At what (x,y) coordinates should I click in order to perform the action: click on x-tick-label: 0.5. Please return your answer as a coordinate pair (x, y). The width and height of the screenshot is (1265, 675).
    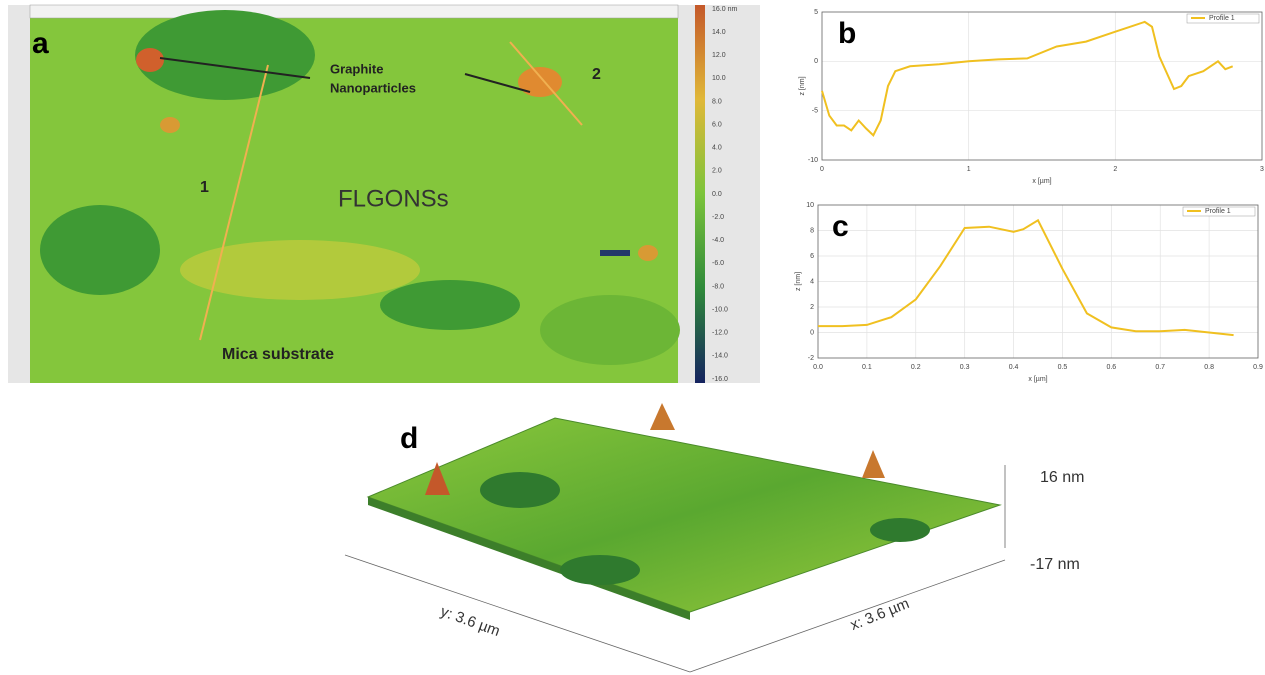
    Looking at the image, I should click on (1063, 367).